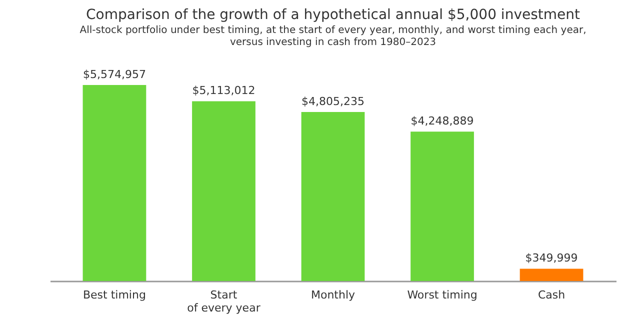 This screenshot has height=321, width=624. I want to click on x-tick-label: Worst timing, so click(442, 295).